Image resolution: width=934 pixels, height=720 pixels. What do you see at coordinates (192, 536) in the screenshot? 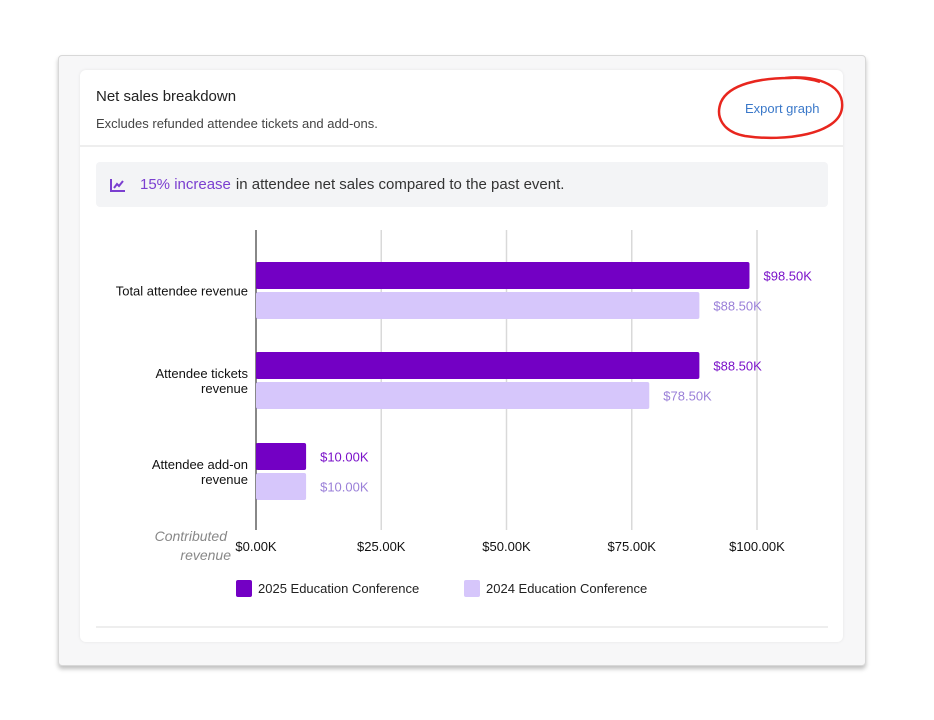
I see `y-axis-label: Contributed` at bounding box center [192, 536].